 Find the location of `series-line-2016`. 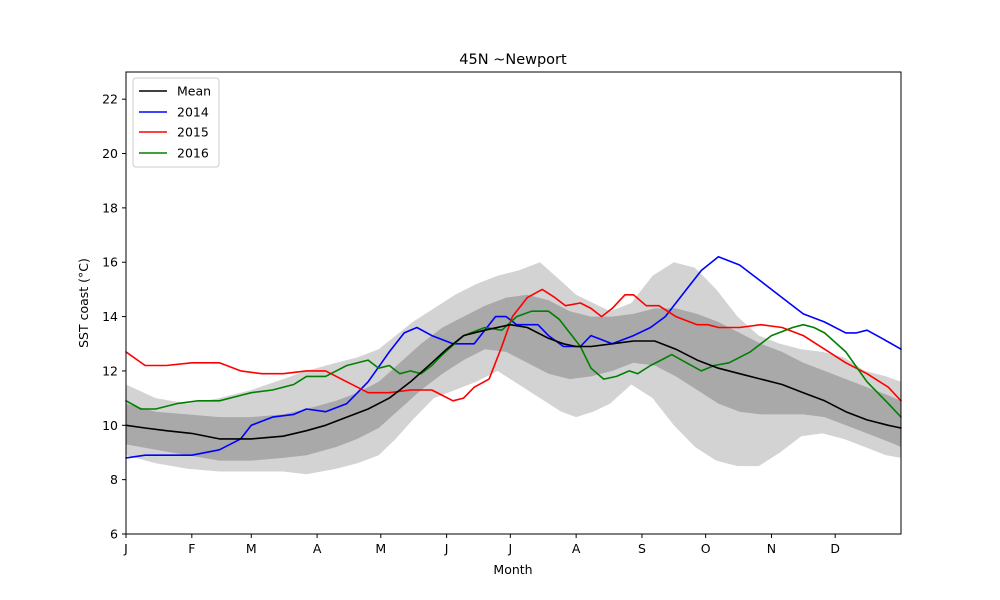

series-line-2016 is located at coordinates (513, 364).